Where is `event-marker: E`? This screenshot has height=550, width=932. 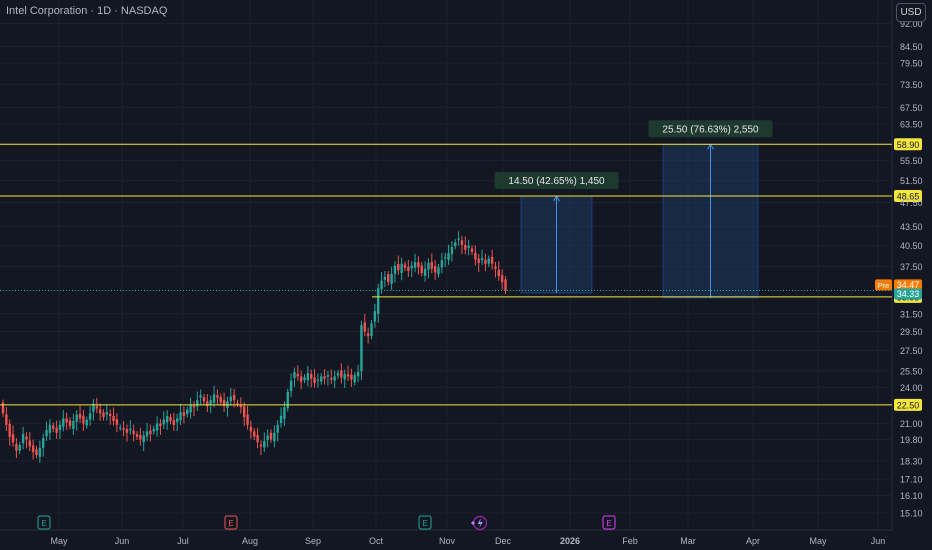
event-marker: E is located at coordinates (231, 522).